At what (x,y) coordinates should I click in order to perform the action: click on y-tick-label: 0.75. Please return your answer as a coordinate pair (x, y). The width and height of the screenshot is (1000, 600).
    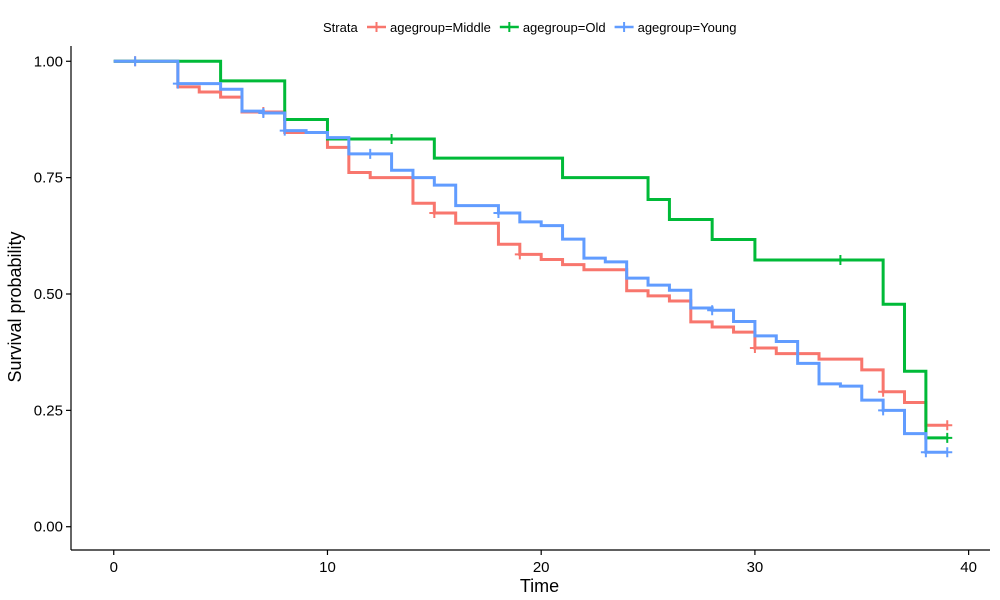
    Looking at the image, I should click on (48, 178).